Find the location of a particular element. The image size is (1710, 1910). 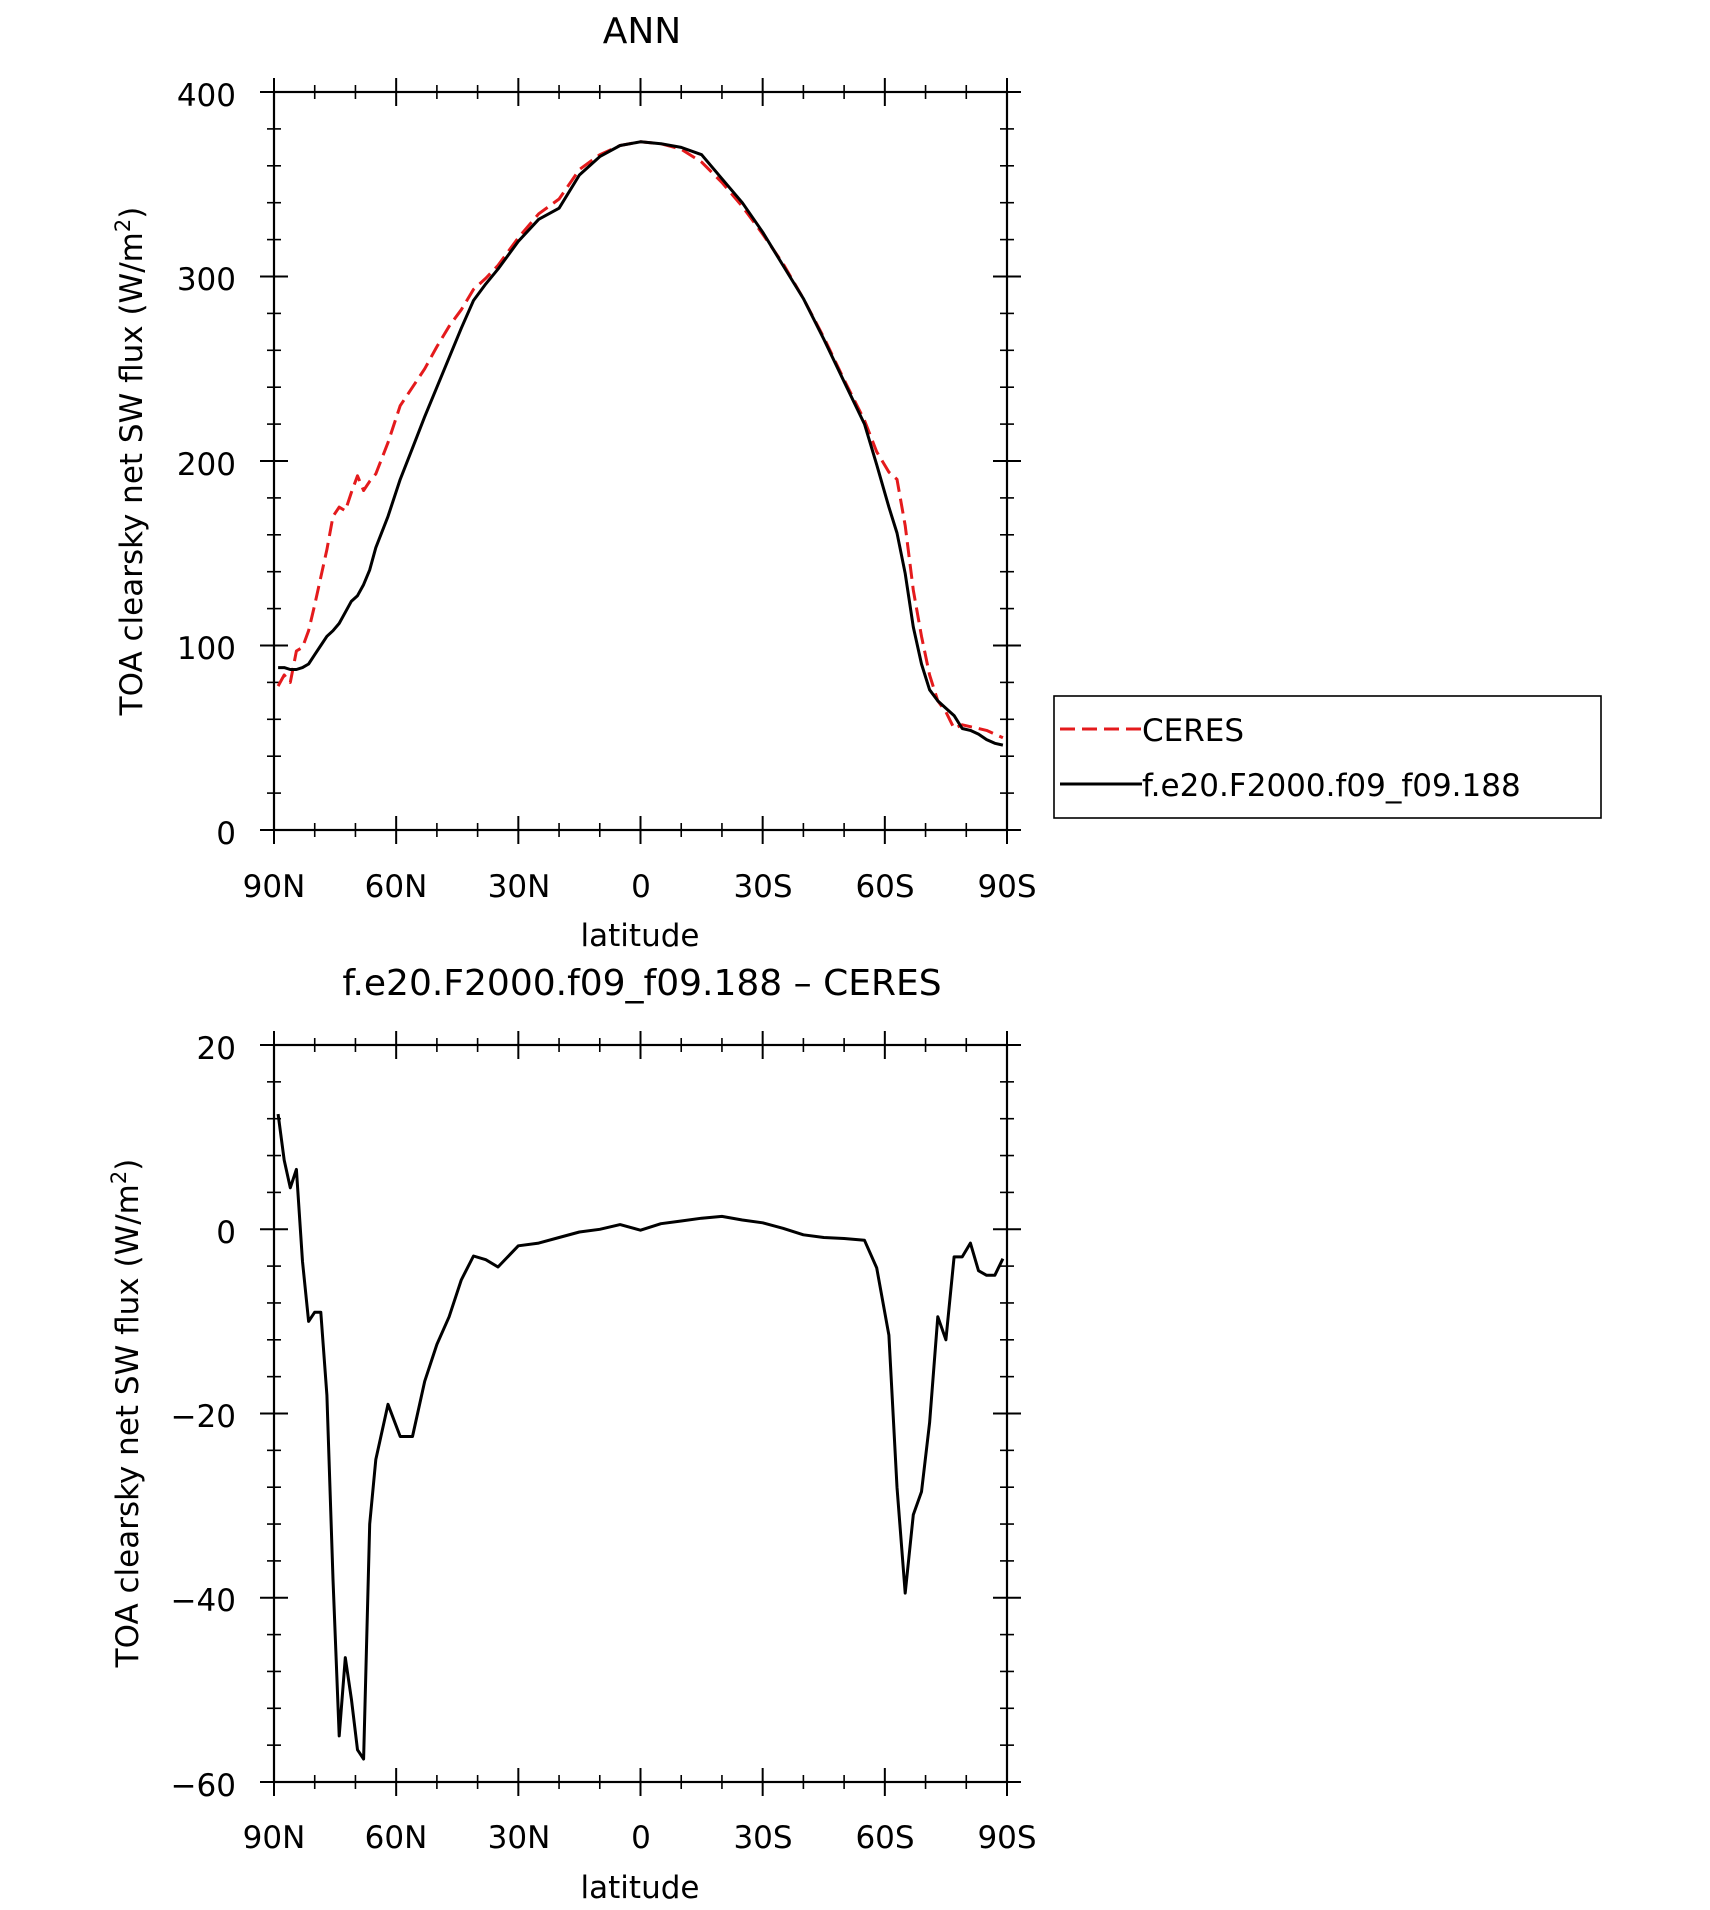

chart-title: ANN is located at coordinates (642, 31).